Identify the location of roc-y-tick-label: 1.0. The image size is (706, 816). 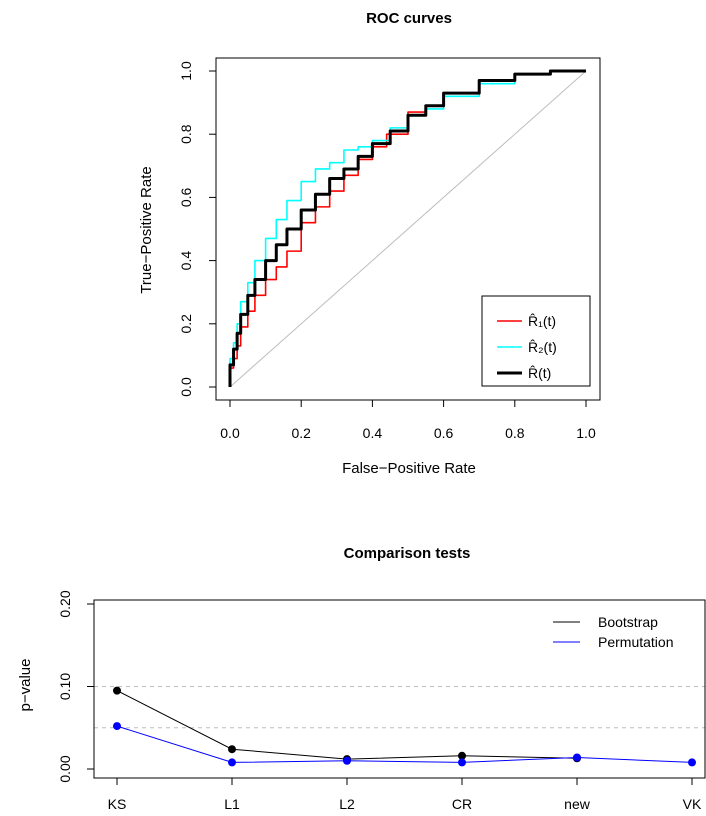
(186, 71).